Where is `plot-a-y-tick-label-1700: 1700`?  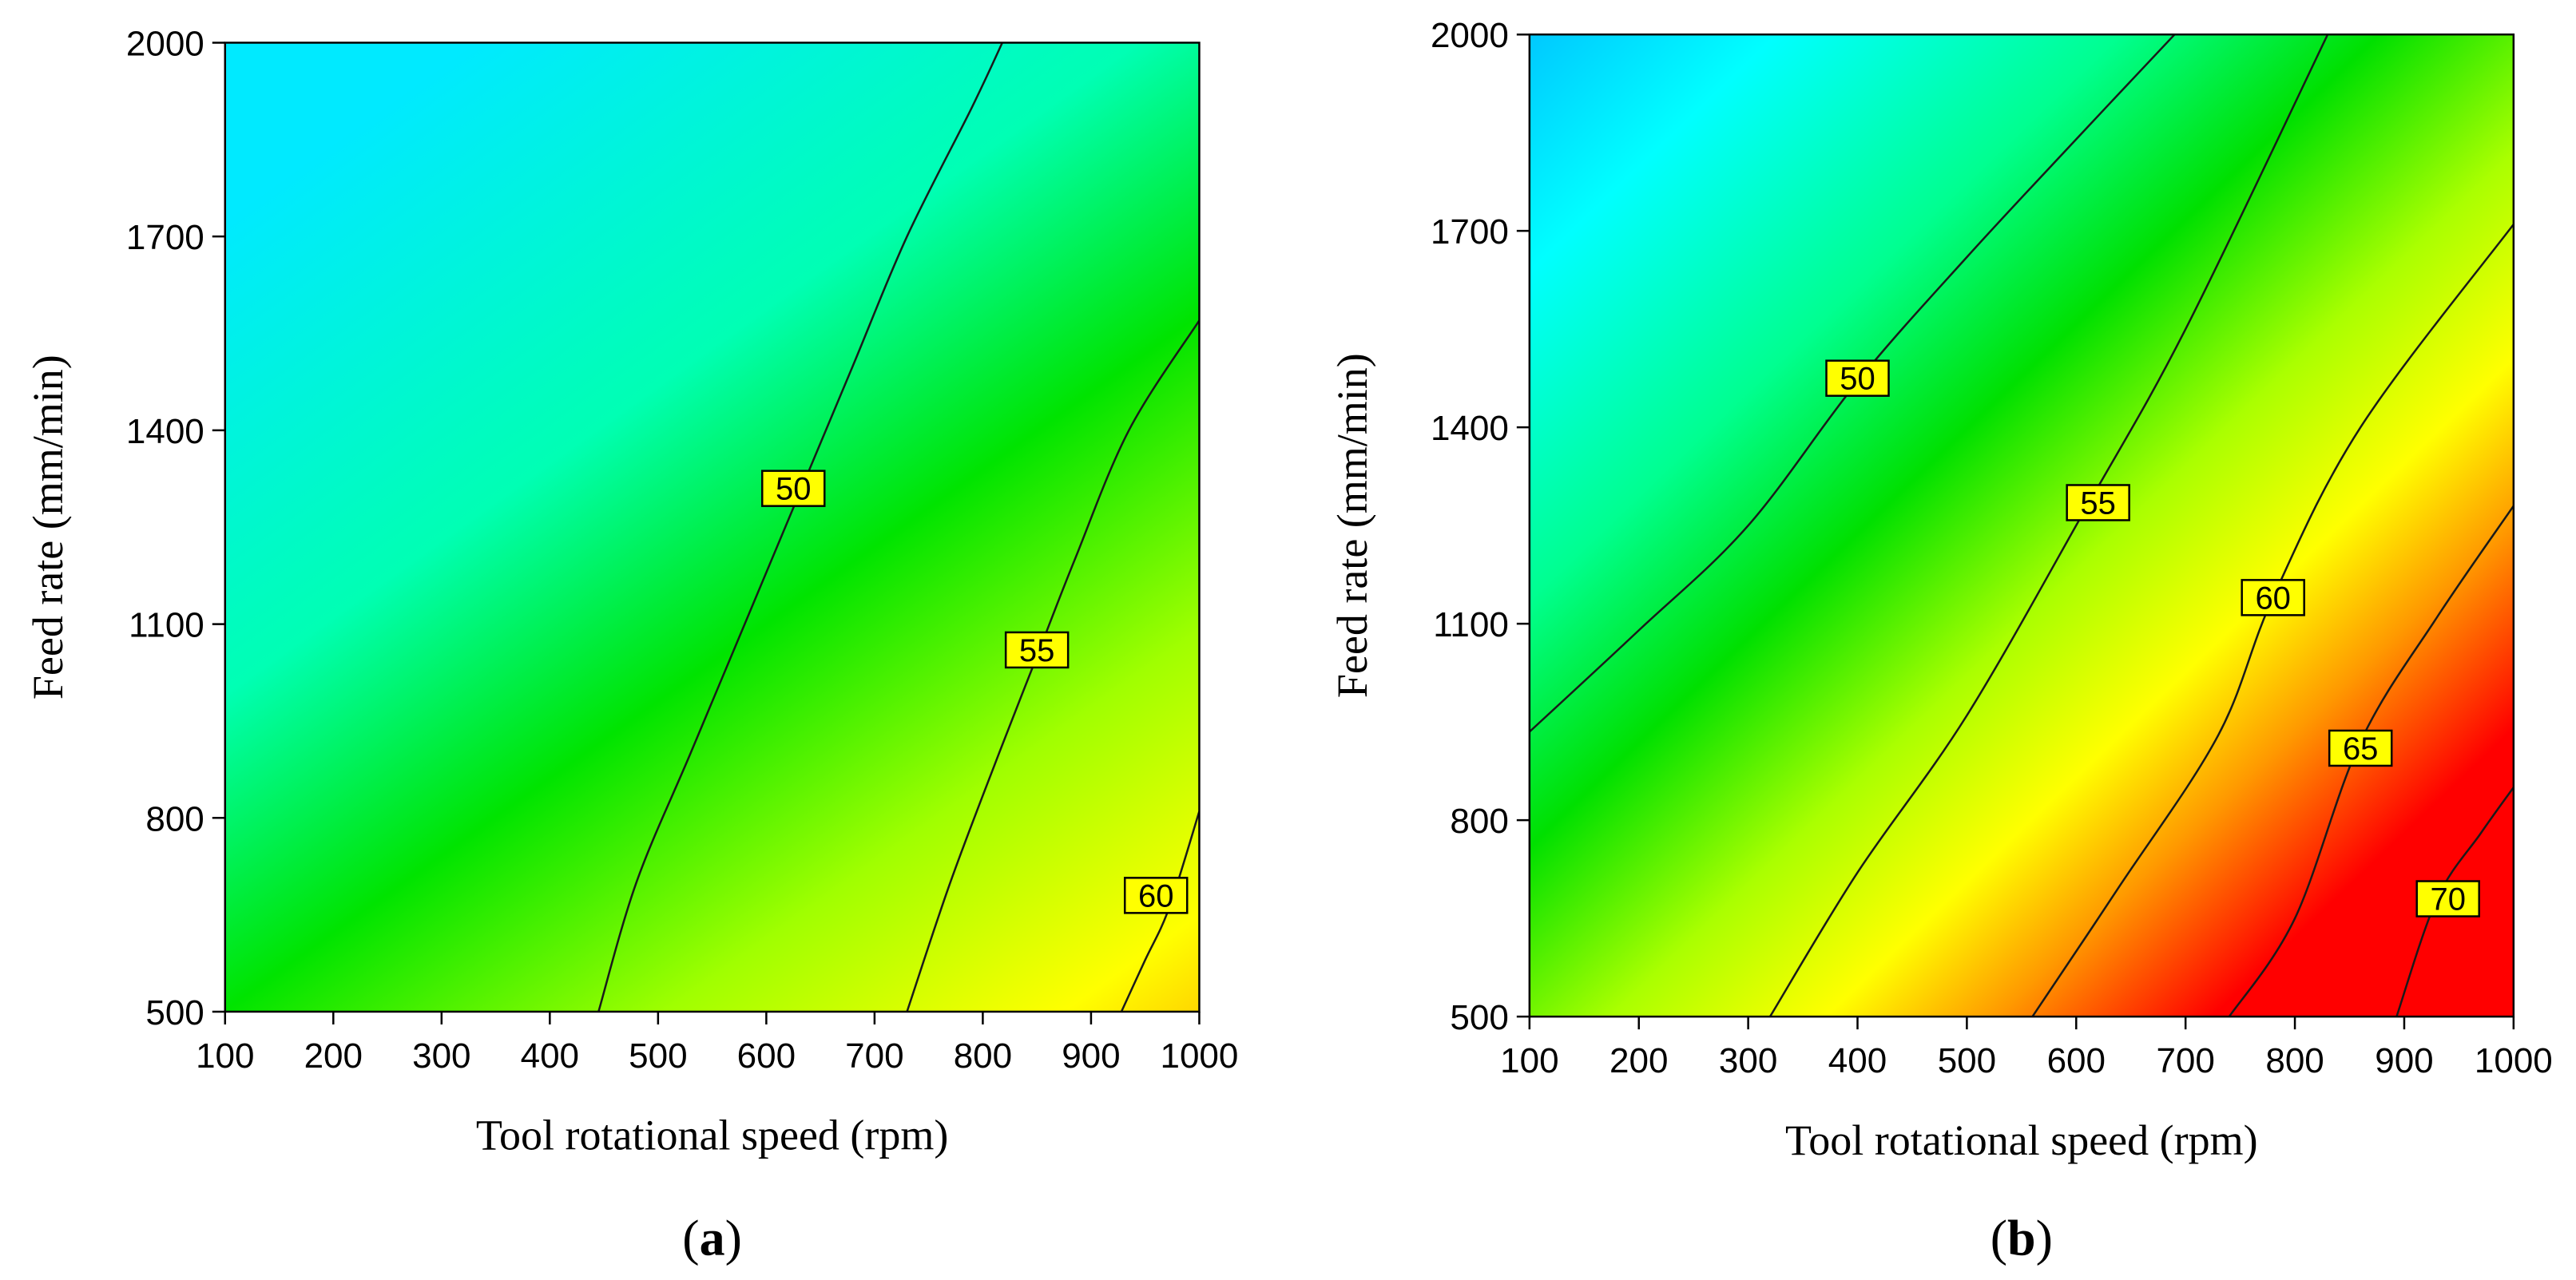
plot-a-y-tick-label-1700: 1700 is located at coordinates (165, 238).